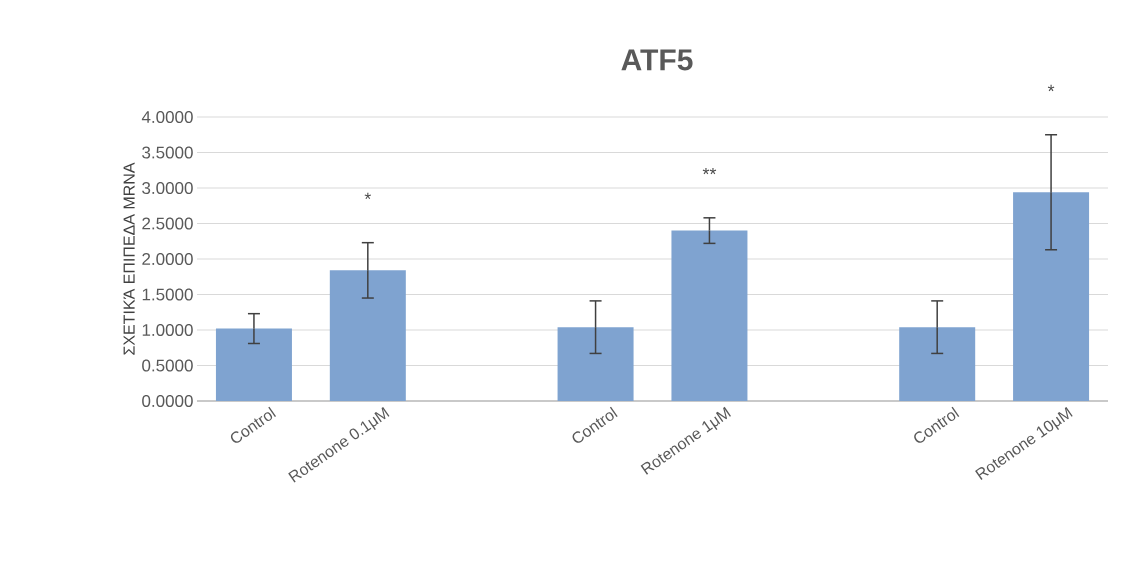 This screenshot has height=563, width=1124. I want to click on y-tick-label: 1.0000, so click(167, 330).